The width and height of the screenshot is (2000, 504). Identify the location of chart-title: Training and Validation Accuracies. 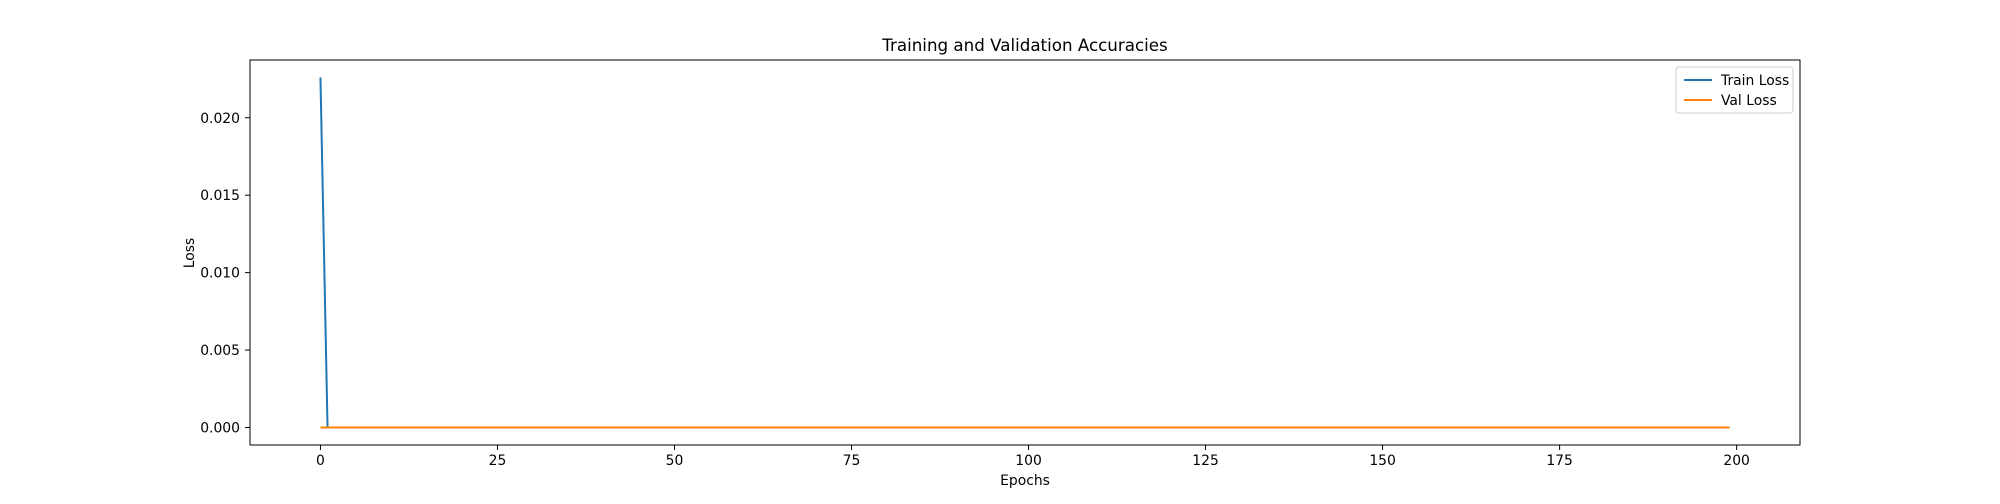
(1024, 45).